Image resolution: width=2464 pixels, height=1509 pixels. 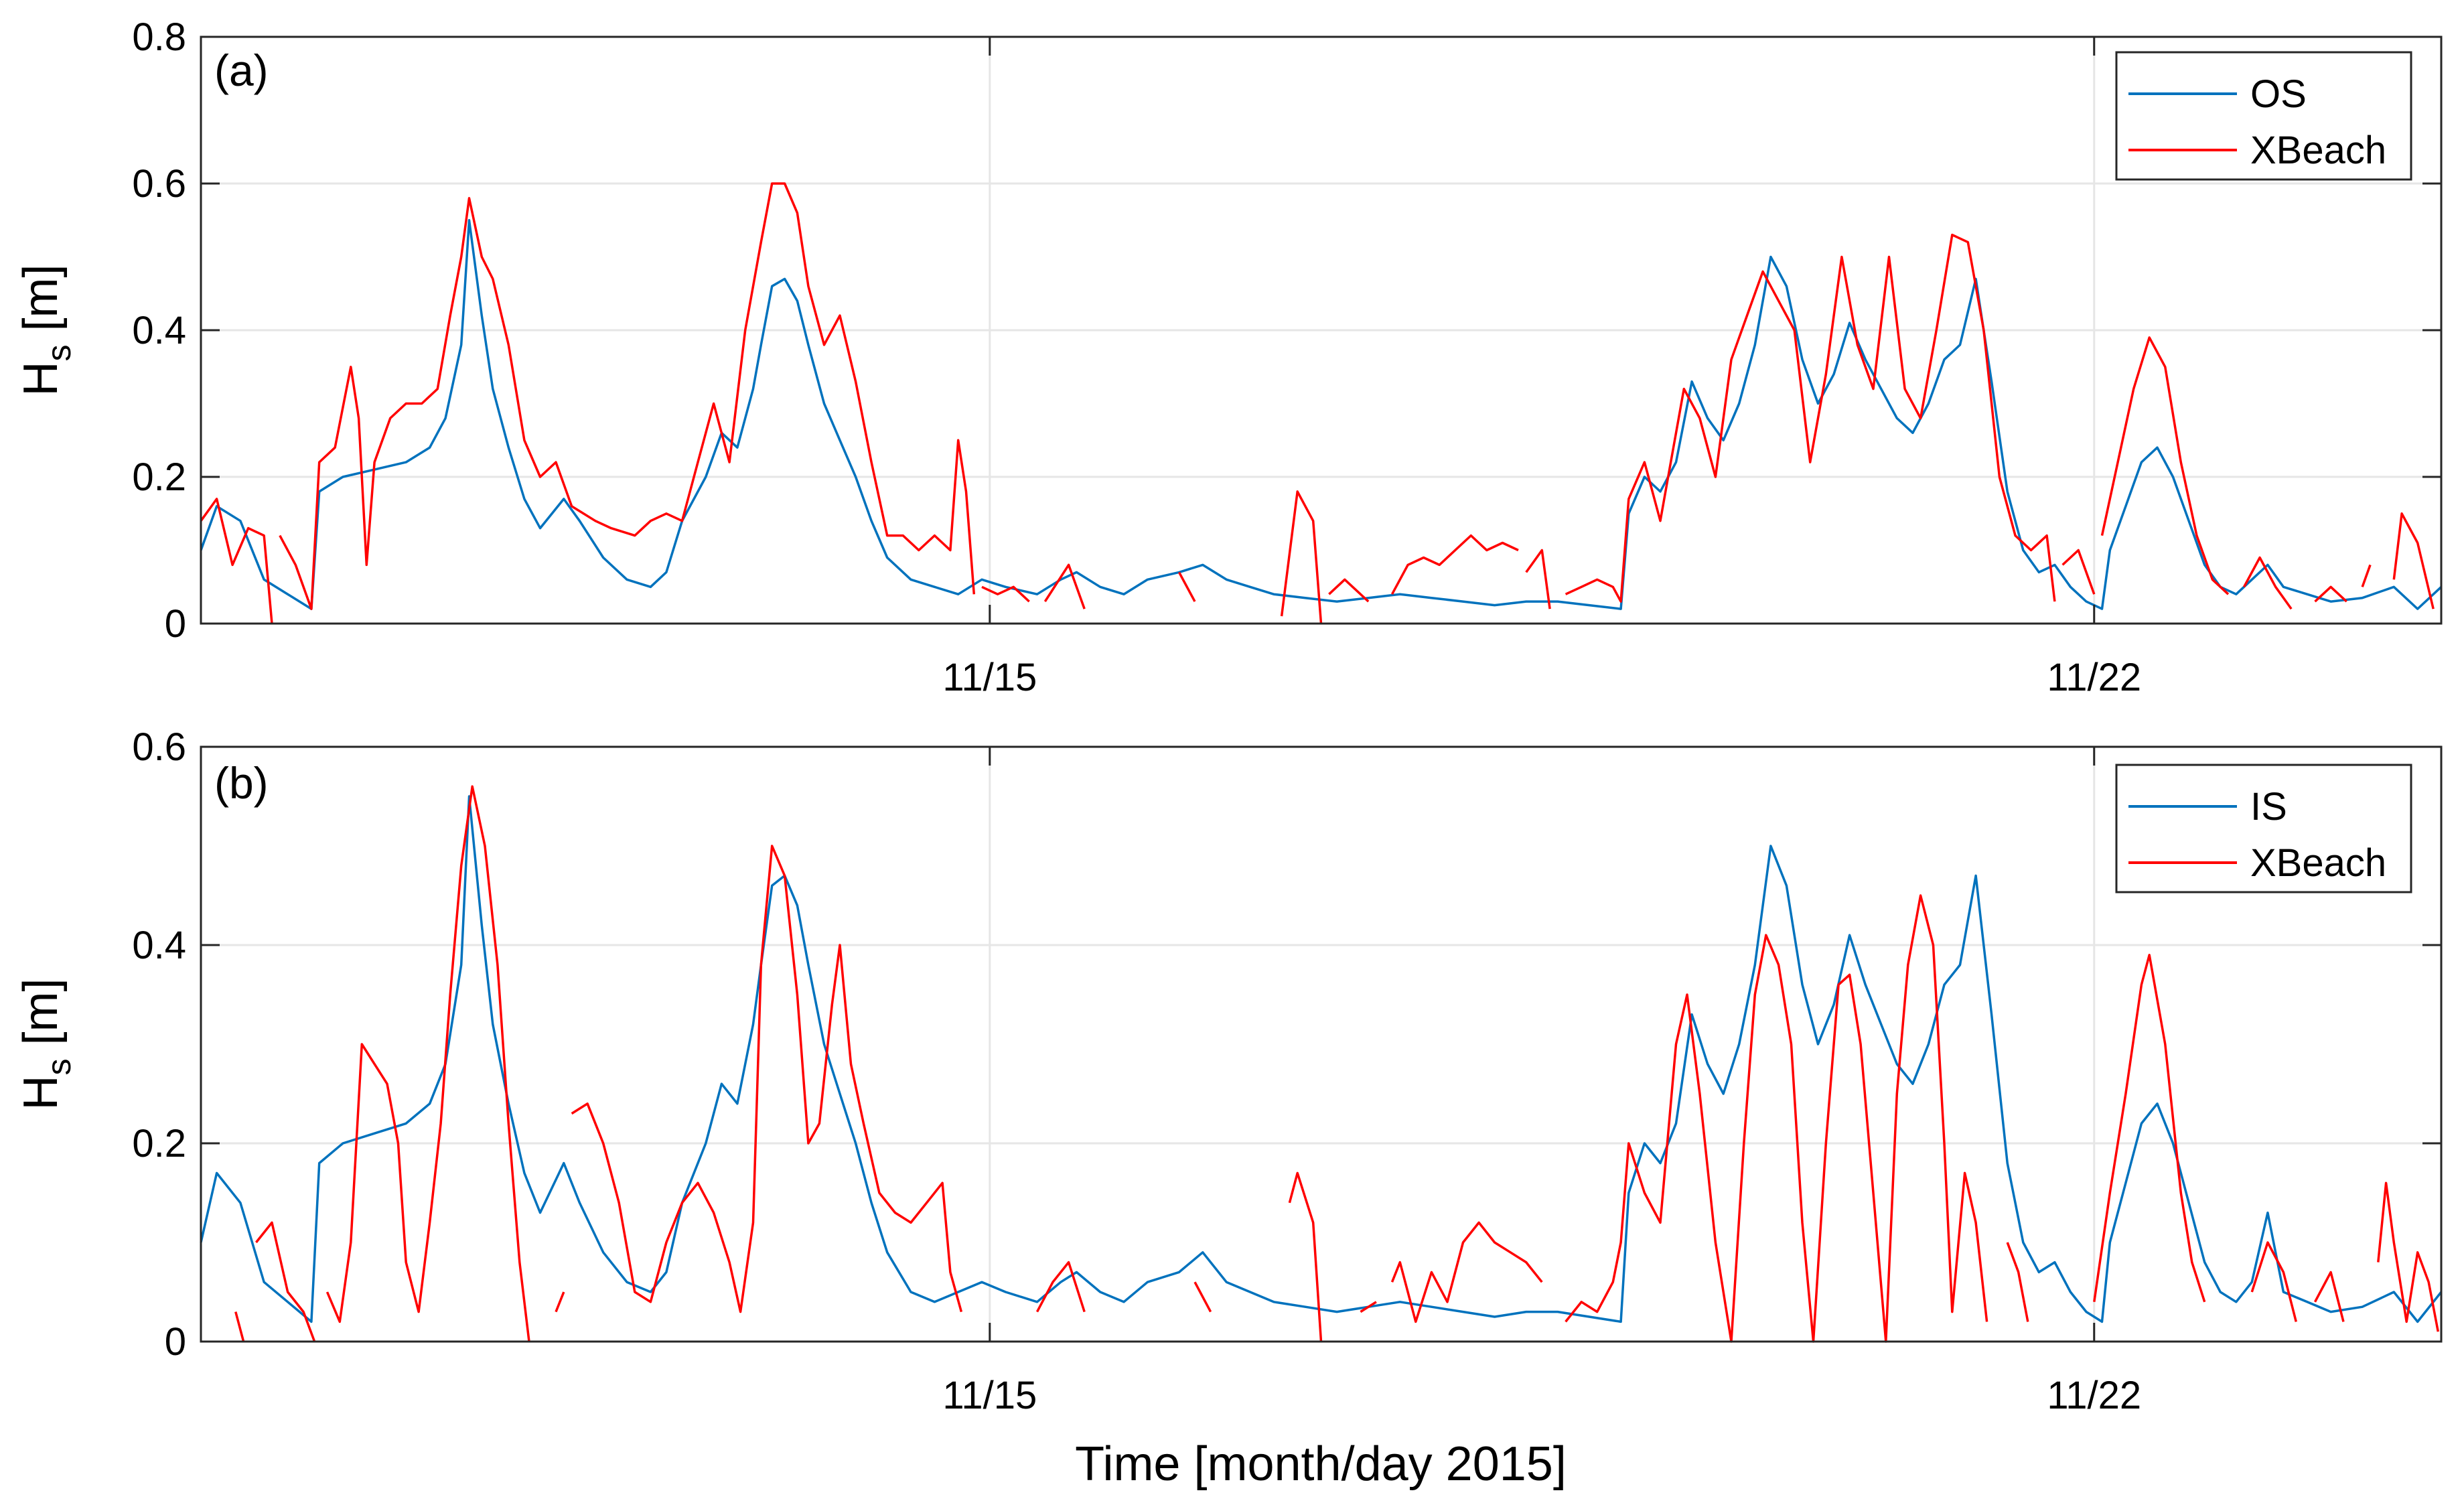 What do you see at coordinates (1321, 1464) in the screenshot?
I see `panel-b-xlabel: Time [month/day 2015]` at bounding box center [1321, 1464].